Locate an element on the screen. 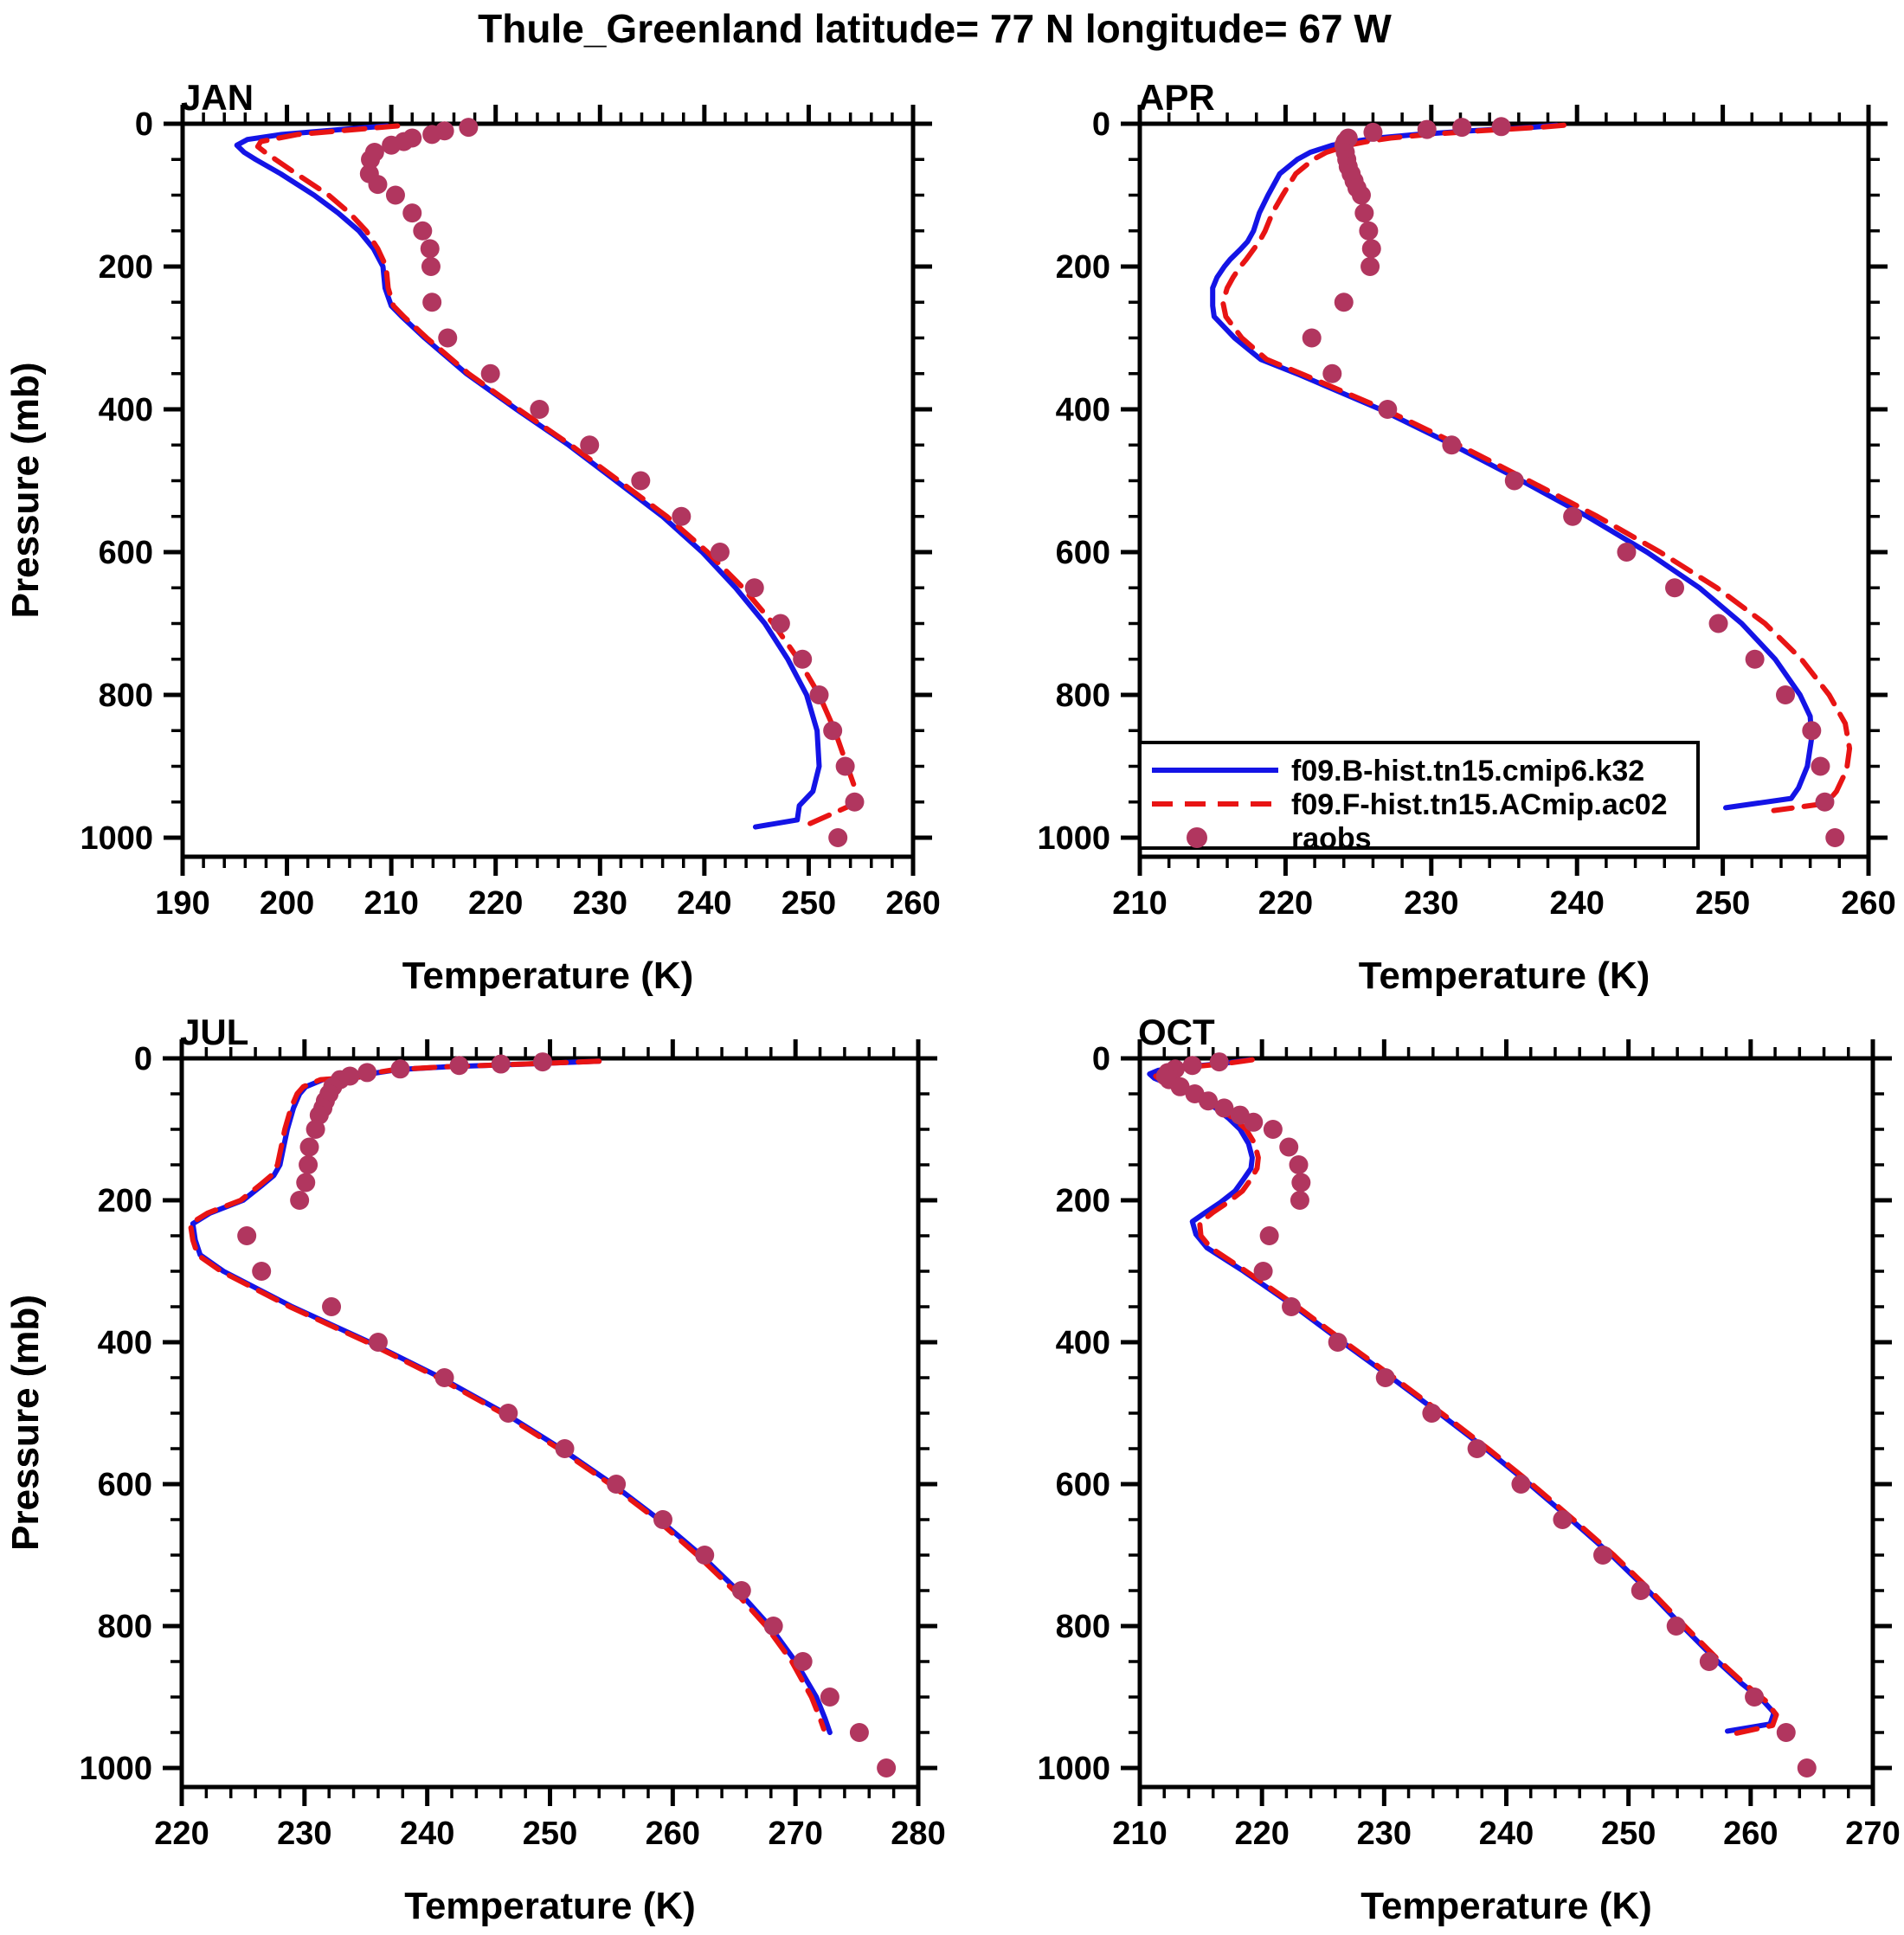 This screenshot has width=1904, height=1935. series-model-b-jan is located at coordinates (528, 476).